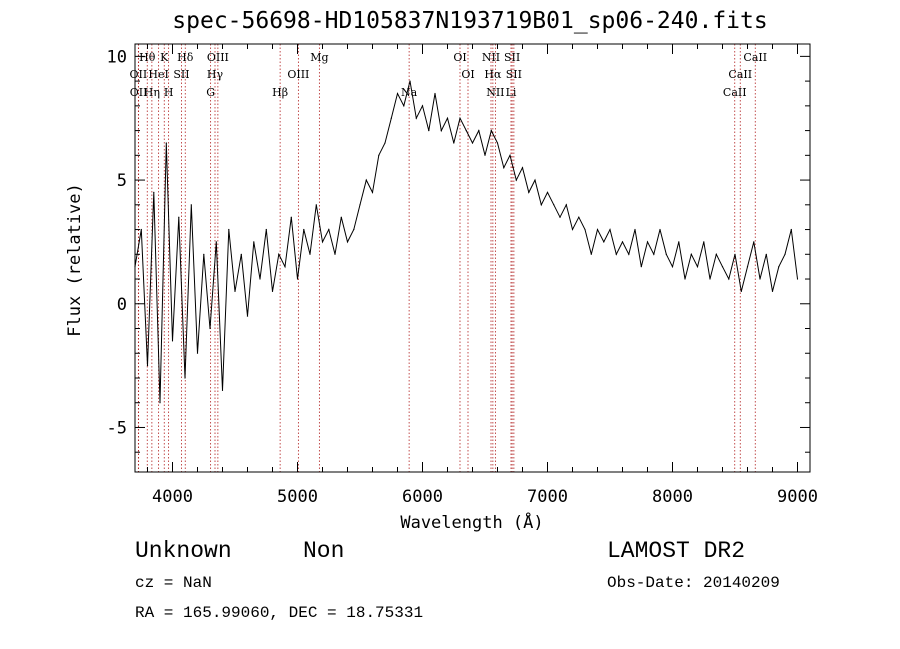 The image size is (900, 649). I want to click on y-tick-label: 10, so click(117, 57).